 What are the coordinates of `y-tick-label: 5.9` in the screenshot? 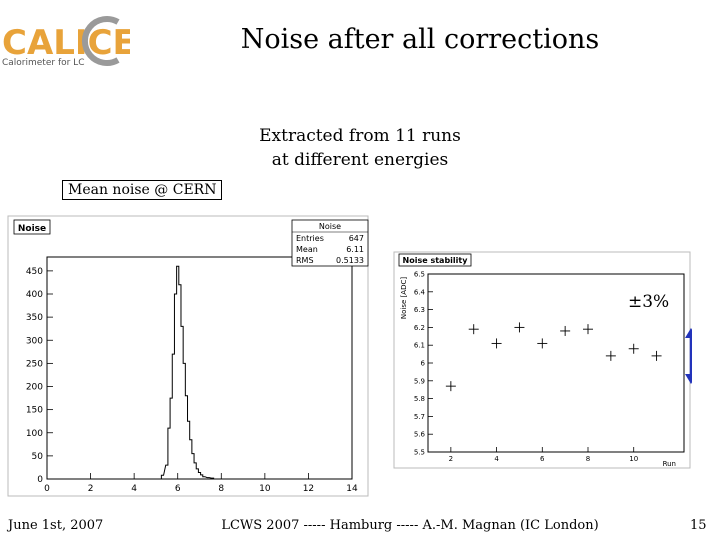 It's located at (419, 381).